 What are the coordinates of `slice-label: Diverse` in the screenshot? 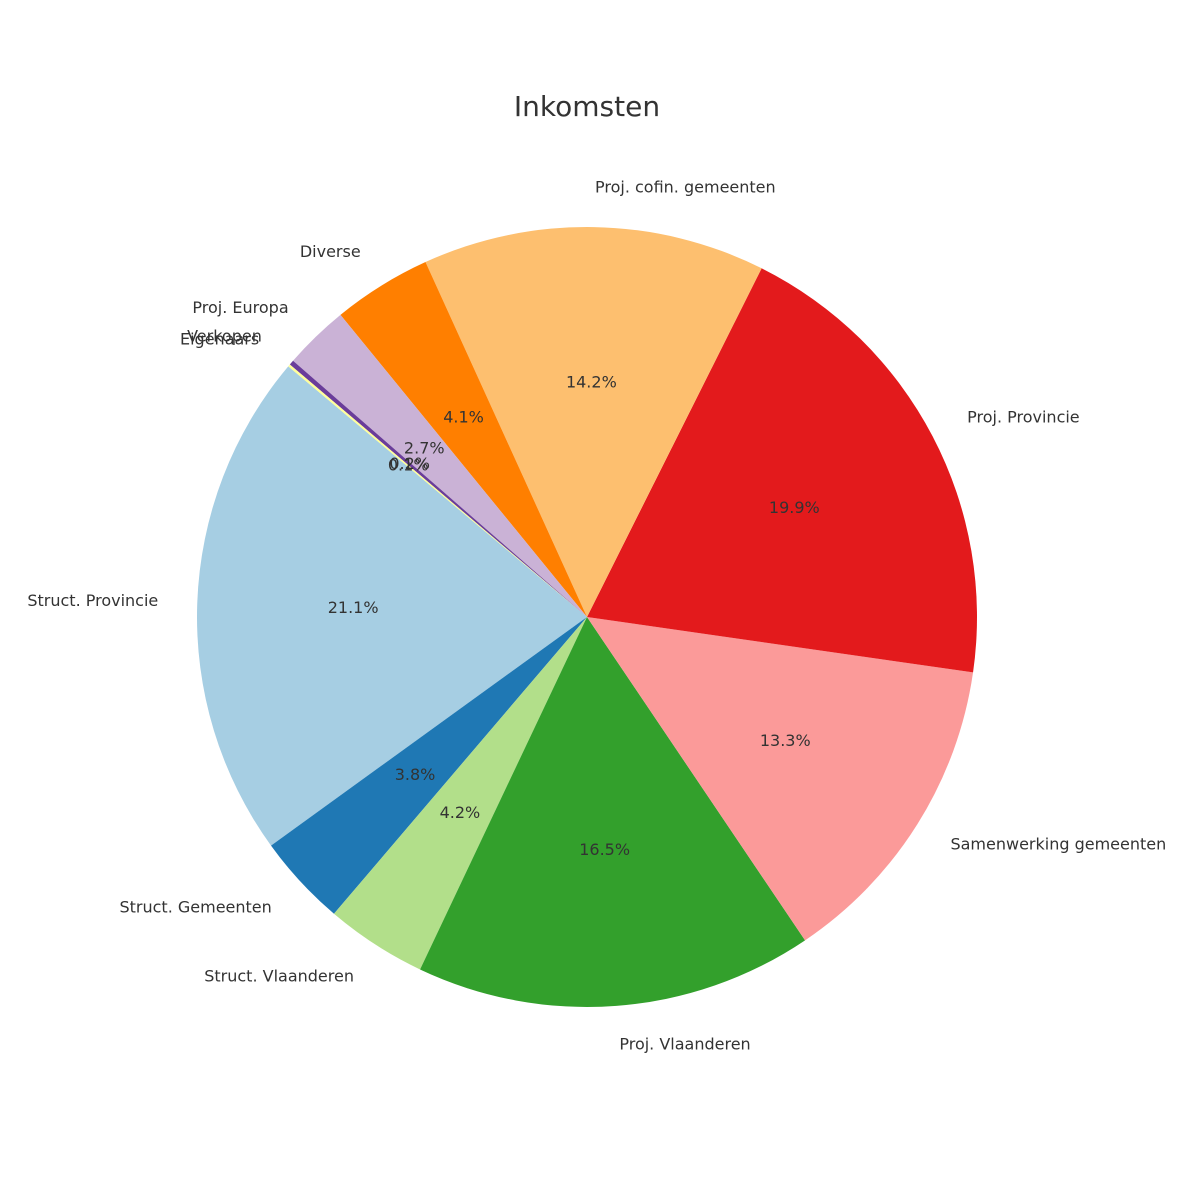 It's located at (330, 251).